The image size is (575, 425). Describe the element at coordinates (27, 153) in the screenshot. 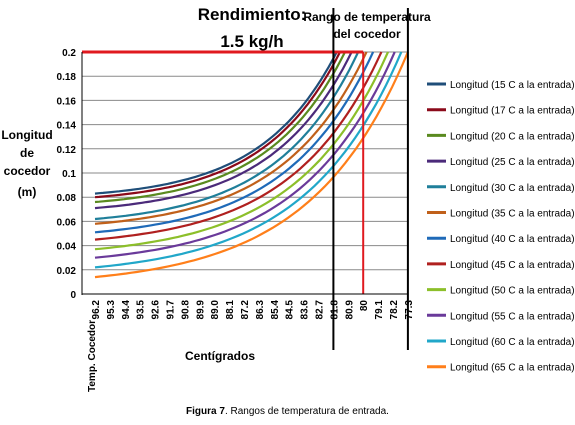

I see `y-axis-label-2: de` at that location.